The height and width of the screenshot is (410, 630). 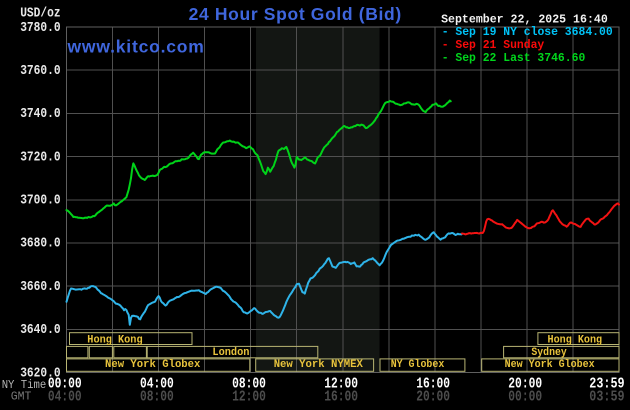 What do you see at coordinates (40, 244) in the screenshot?
I see `svg-text: 3680.0` at bounding box center [40, 244].